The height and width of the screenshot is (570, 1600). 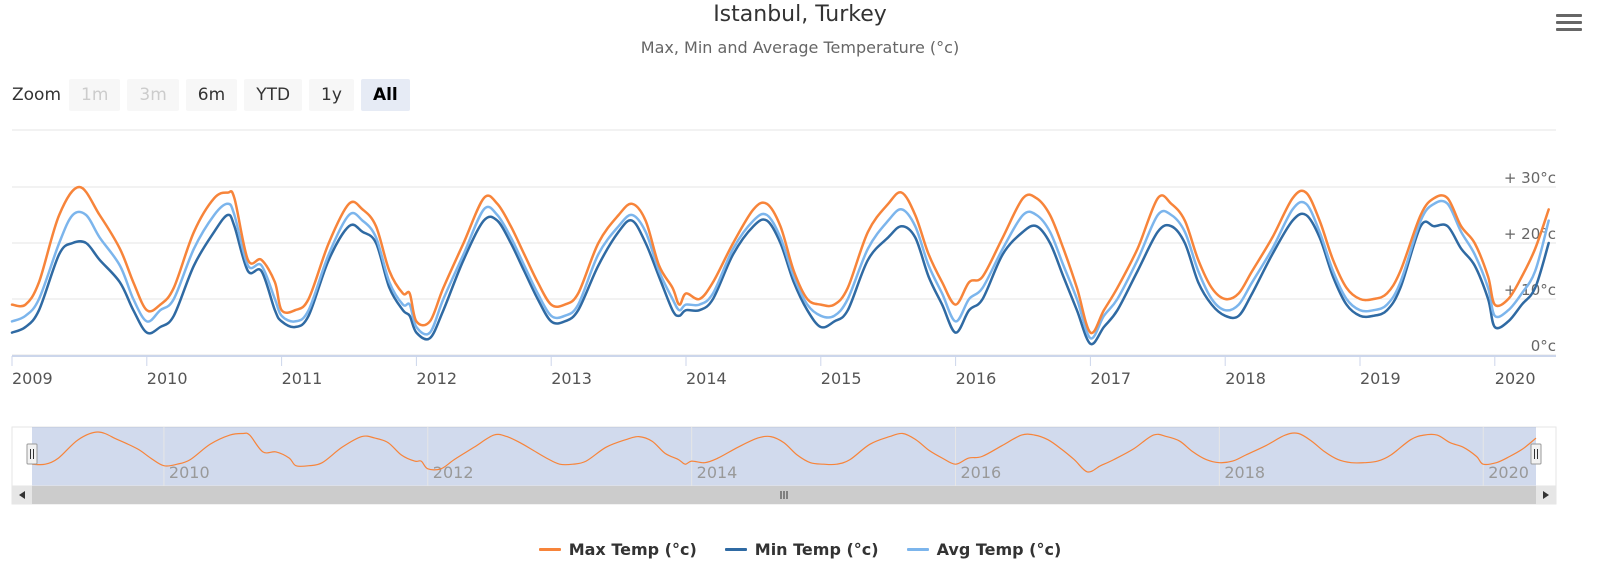 I want to click on navigator-series-line, so click(x=784, y=452).